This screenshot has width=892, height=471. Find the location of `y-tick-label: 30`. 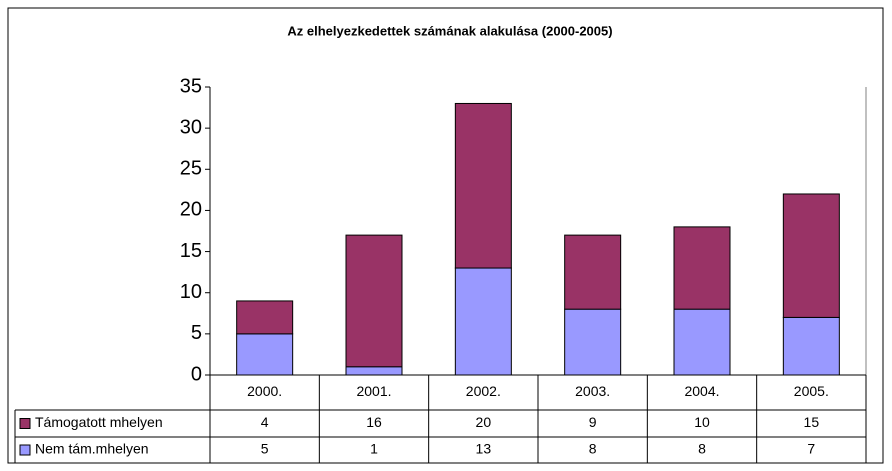

y-tick-label: 30 is located at coordinates (191, 127).